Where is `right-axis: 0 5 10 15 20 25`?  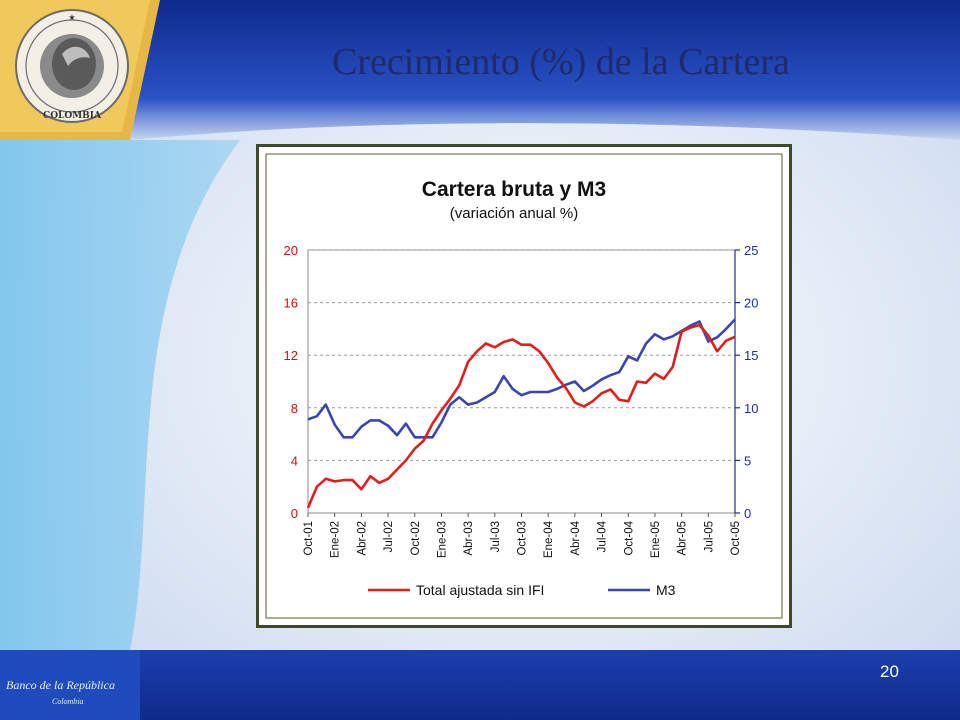
right-axis: 0 5 10 15 20 25 is located at coordinates (746, 382).